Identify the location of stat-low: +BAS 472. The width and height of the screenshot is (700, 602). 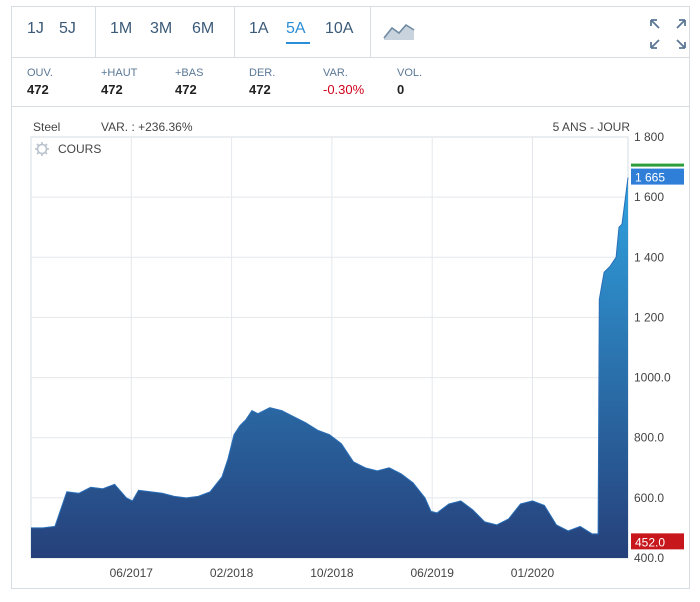
(189, 82).